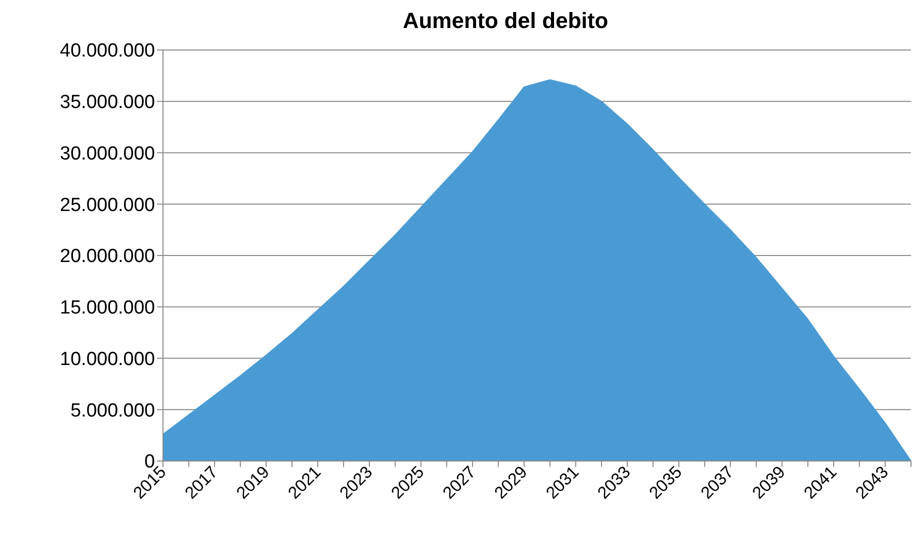 This screenshot has height=536, width=921. I want to click on y-tick-label: 25.000.000, so click(107, 205).